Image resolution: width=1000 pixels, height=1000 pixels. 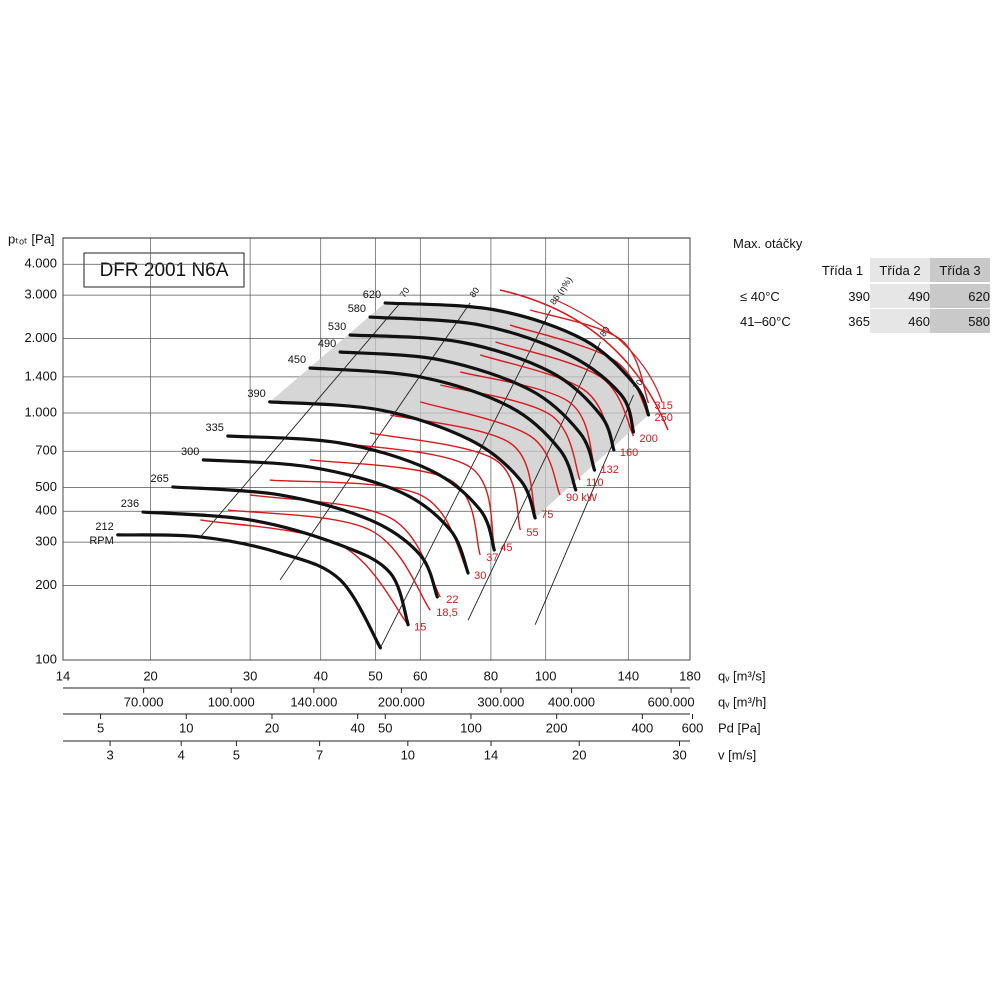 What do you see at coordinates (130, 504) in the screenshot?
I see `rpm-label: 236` at bounding box center [130, 504].